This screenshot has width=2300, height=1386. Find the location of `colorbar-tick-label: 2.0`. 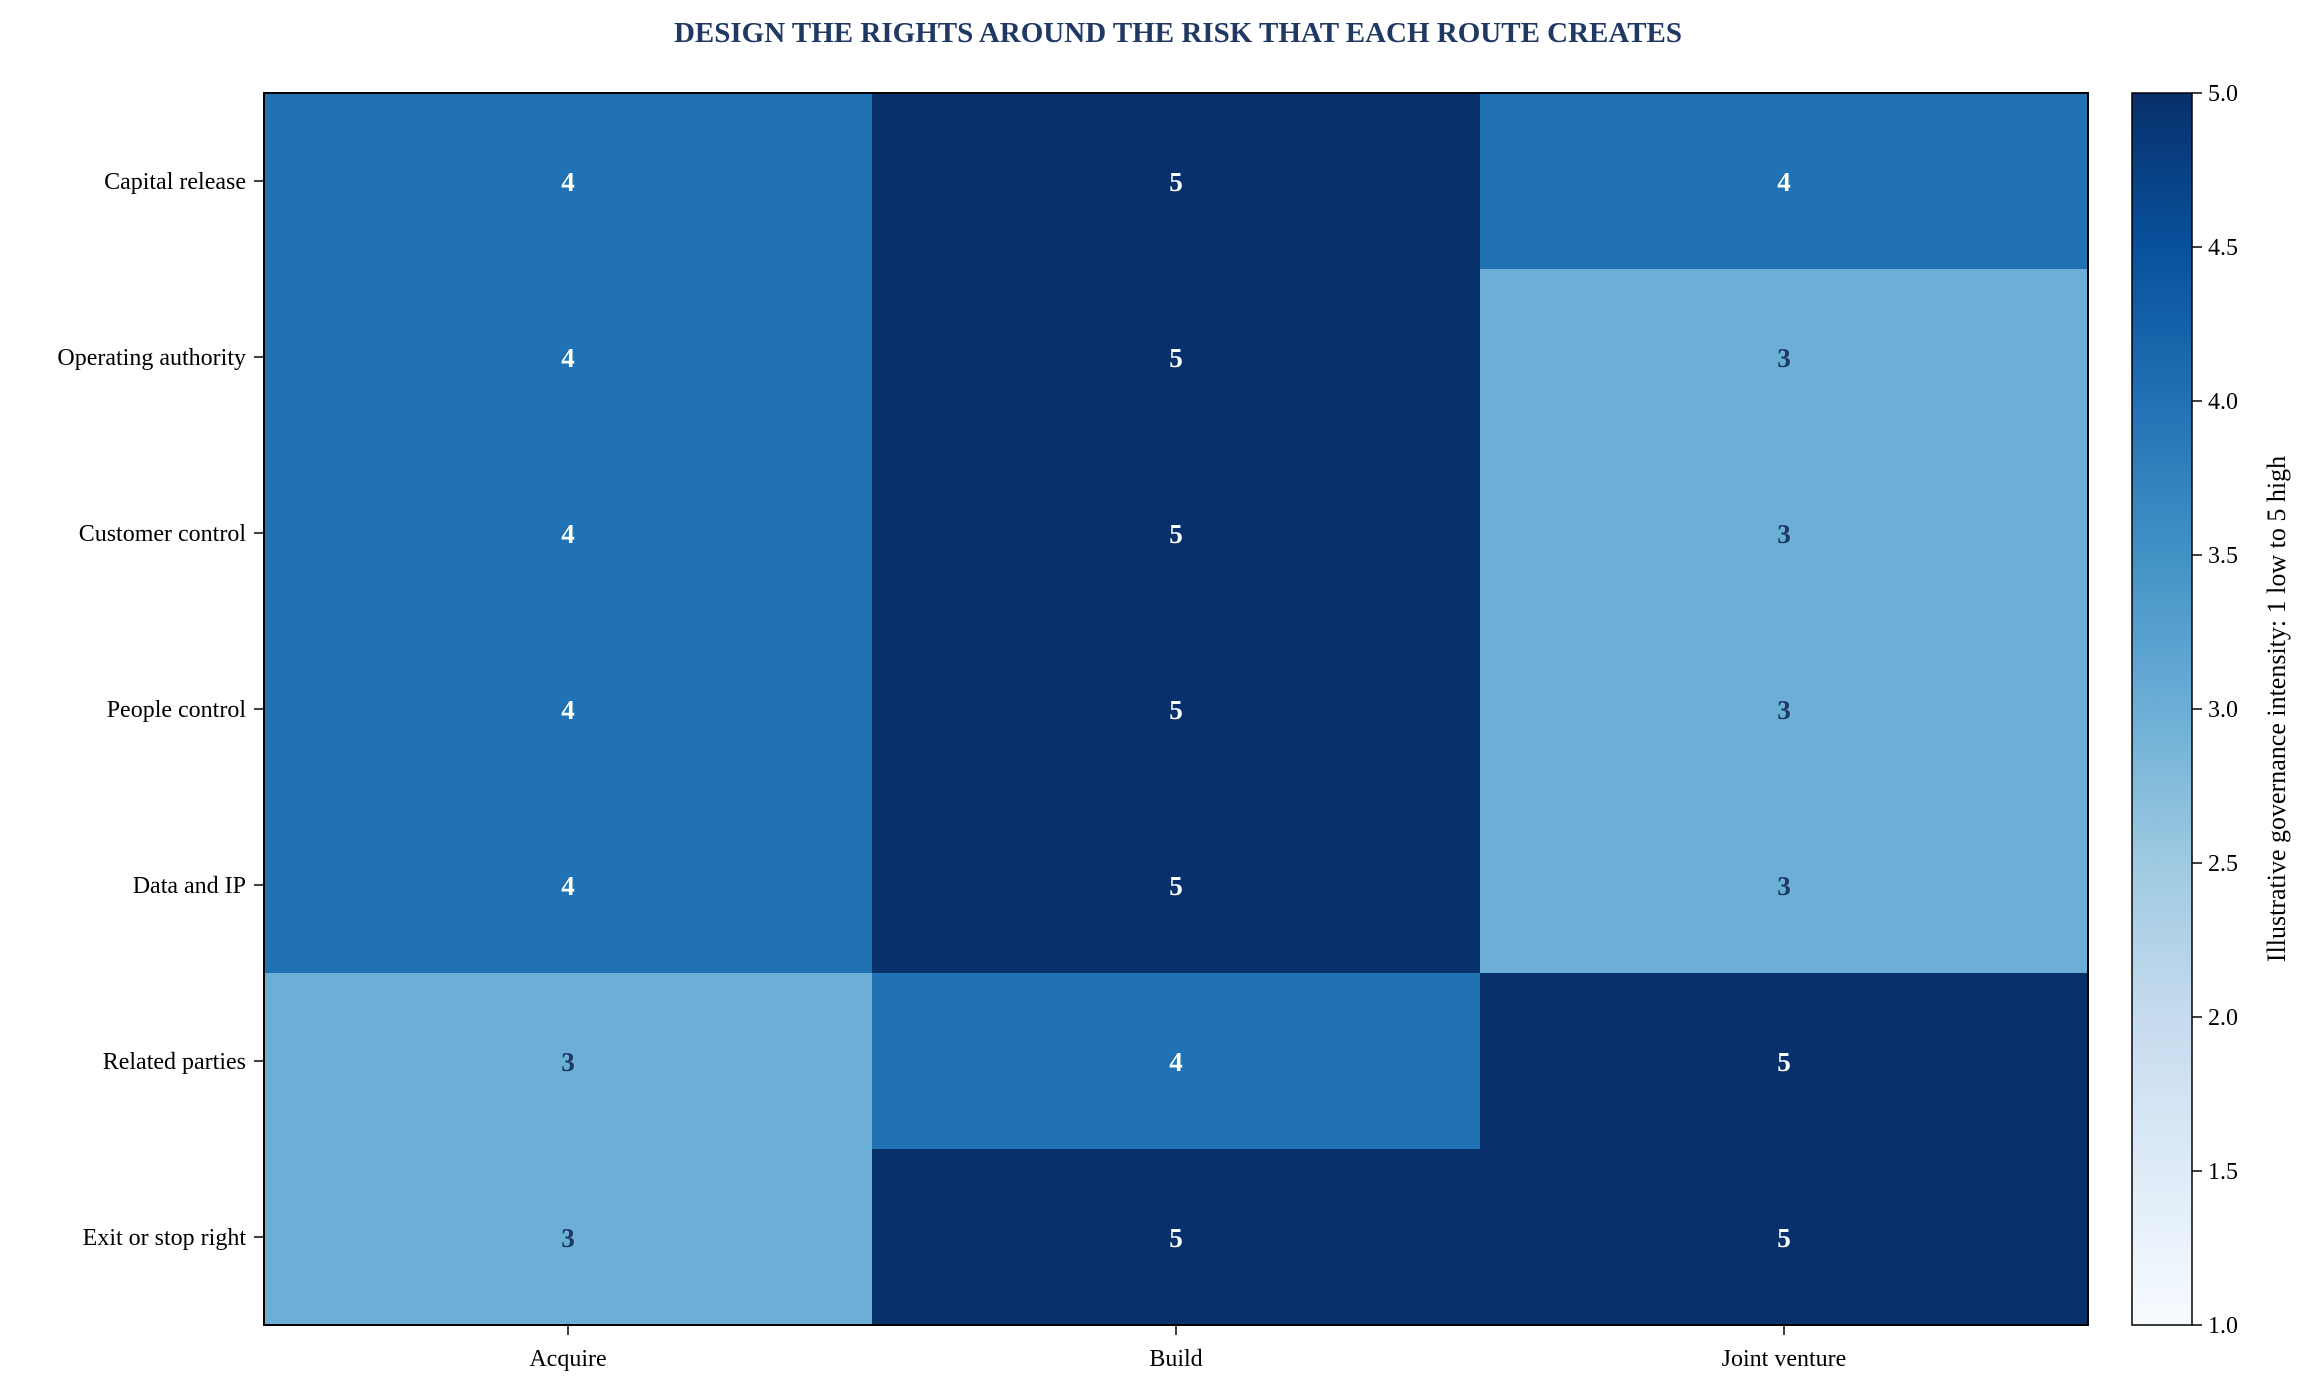

colorbar-tick-label: 2.0 is located at coordinates (2223, 1018).